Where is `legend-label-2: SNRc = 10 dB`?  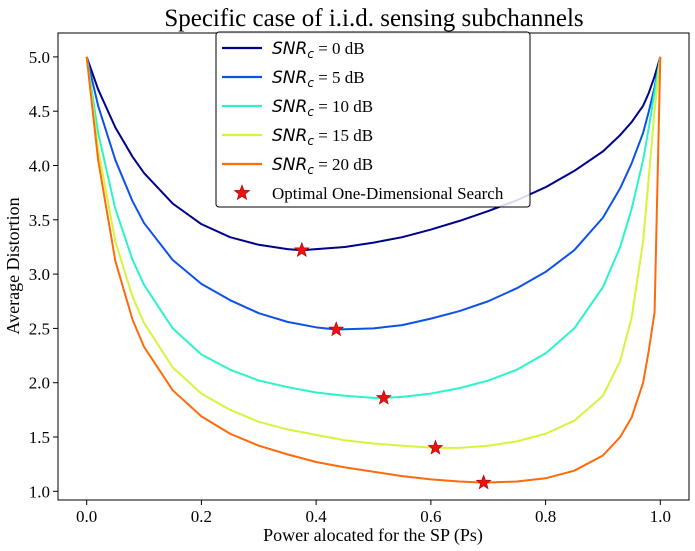
legend-label-2: SNRc = 10 dB is located at coordinates (322, 108).